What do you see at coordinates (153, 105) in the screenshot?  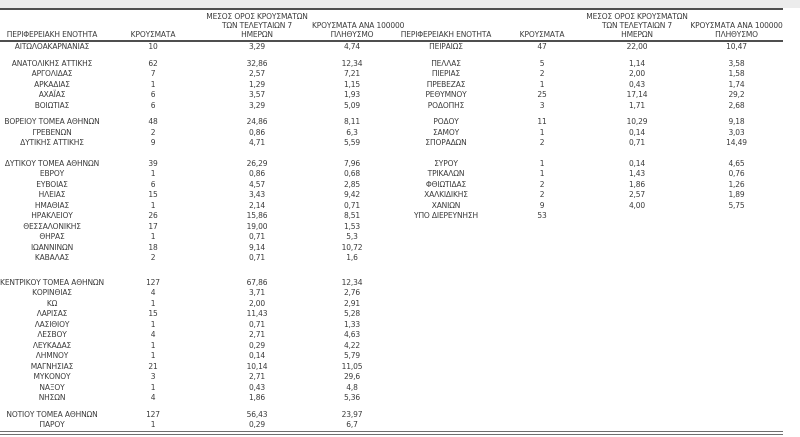 I see `left-cases-cell: 6` at bounding box center [153, 105].